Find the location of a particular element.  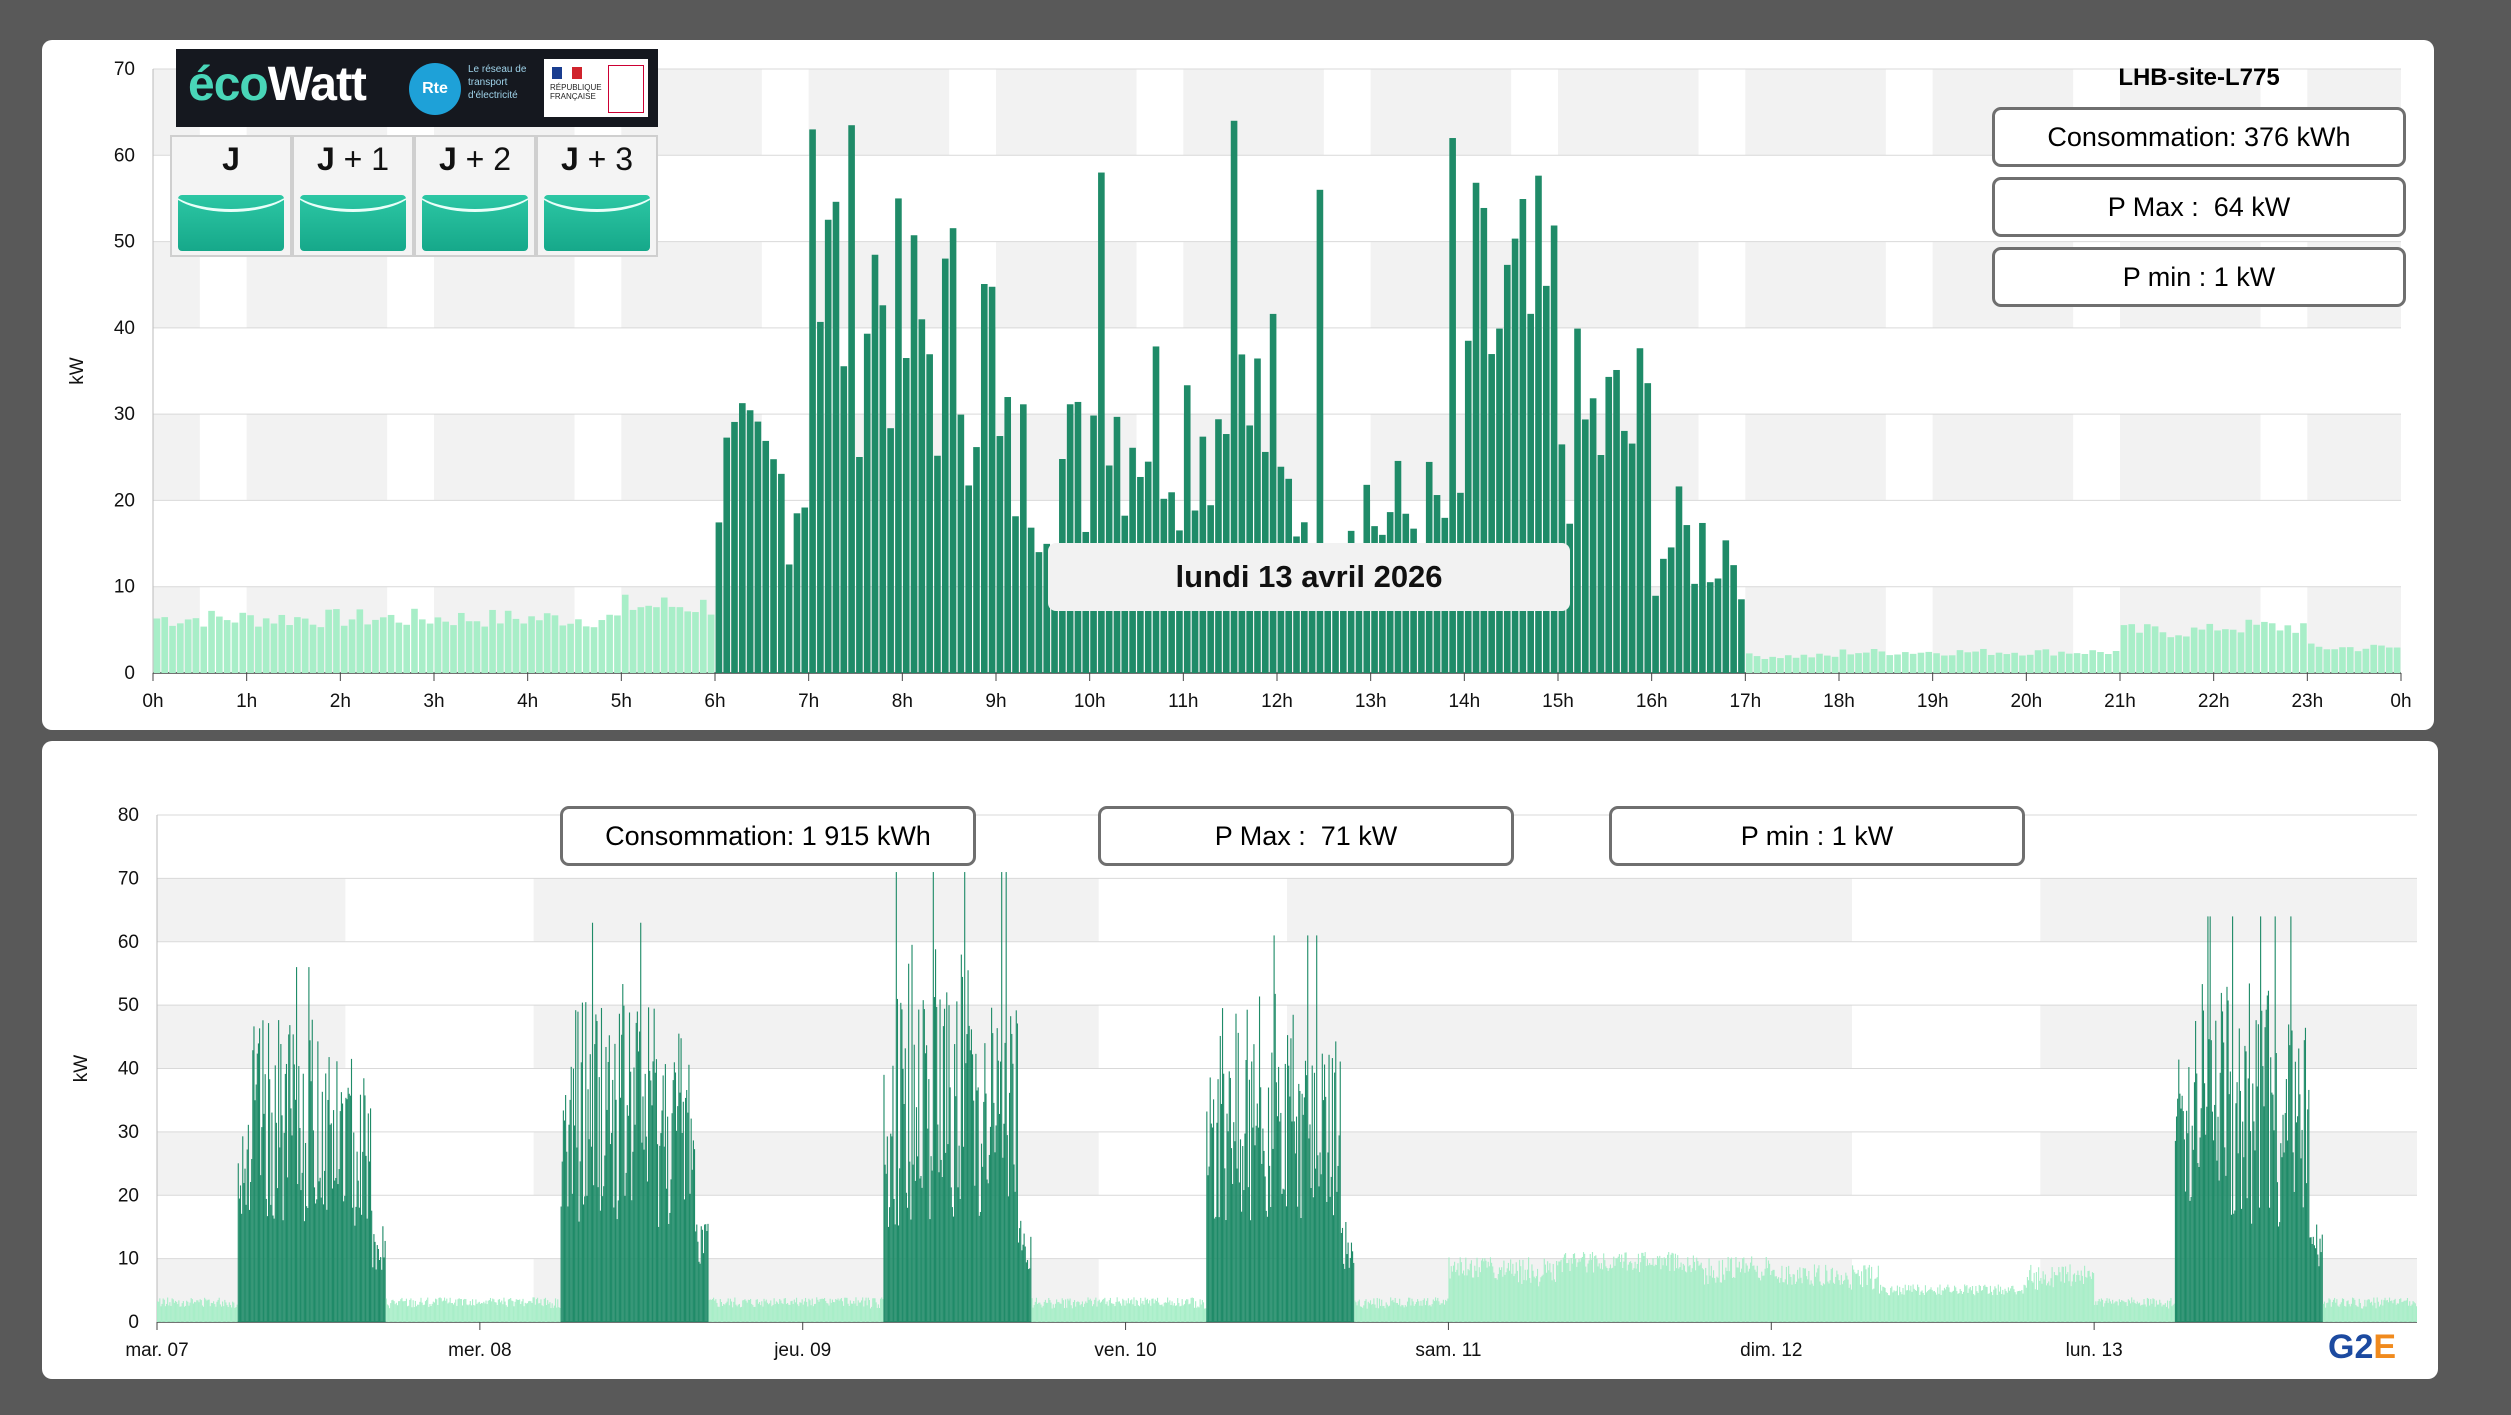

x-tick-label: 9h is located at coordinates (995, 701).